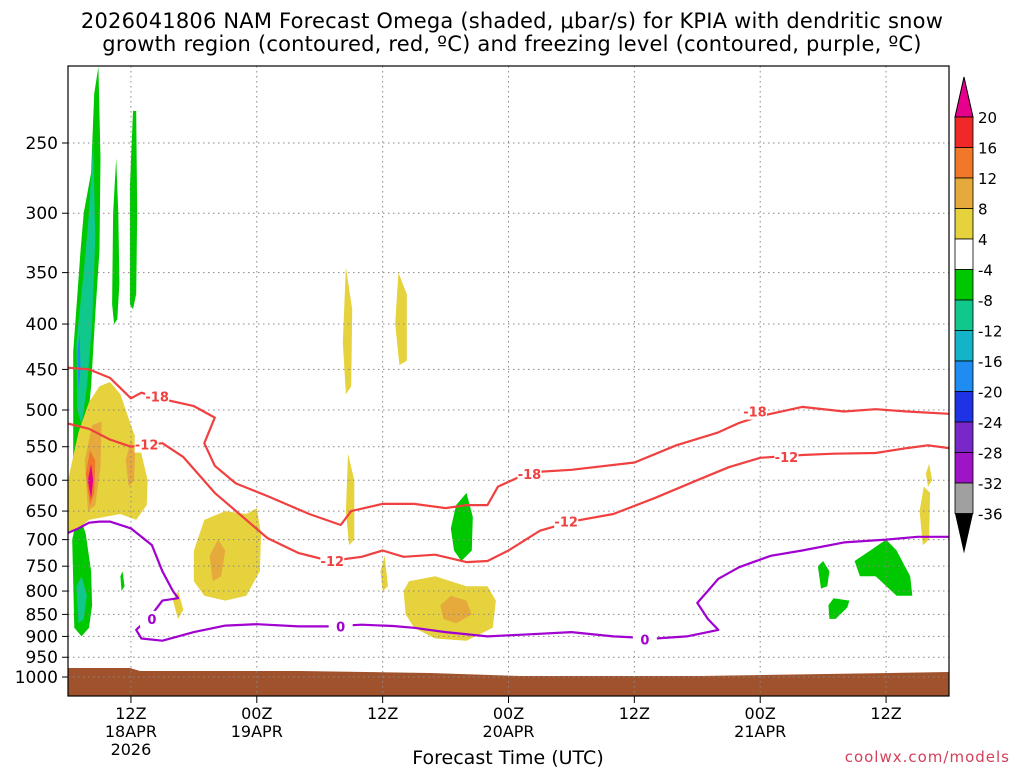 The image size is (1024, 768). What do you see at coordinates (42, 214) in the screenshot?
I see `y-tick-label: 300` at bounding box center [42, 214].